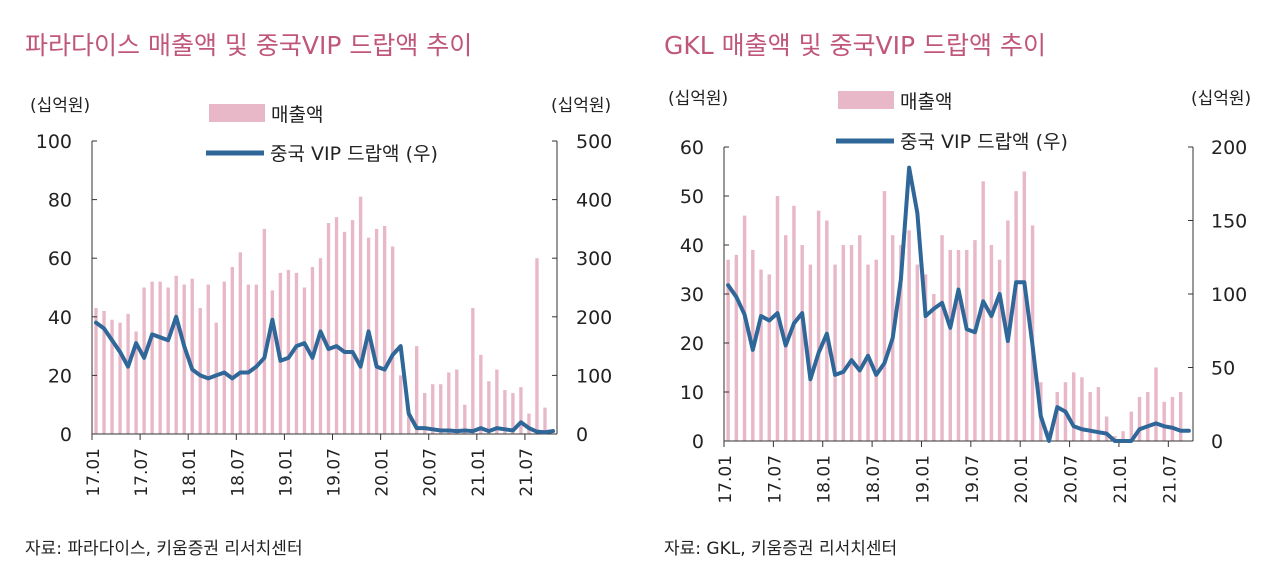 The width and height of the screenshot is (1284, 574). I want to click on right-tick-label: 0, so click(1217, 442).